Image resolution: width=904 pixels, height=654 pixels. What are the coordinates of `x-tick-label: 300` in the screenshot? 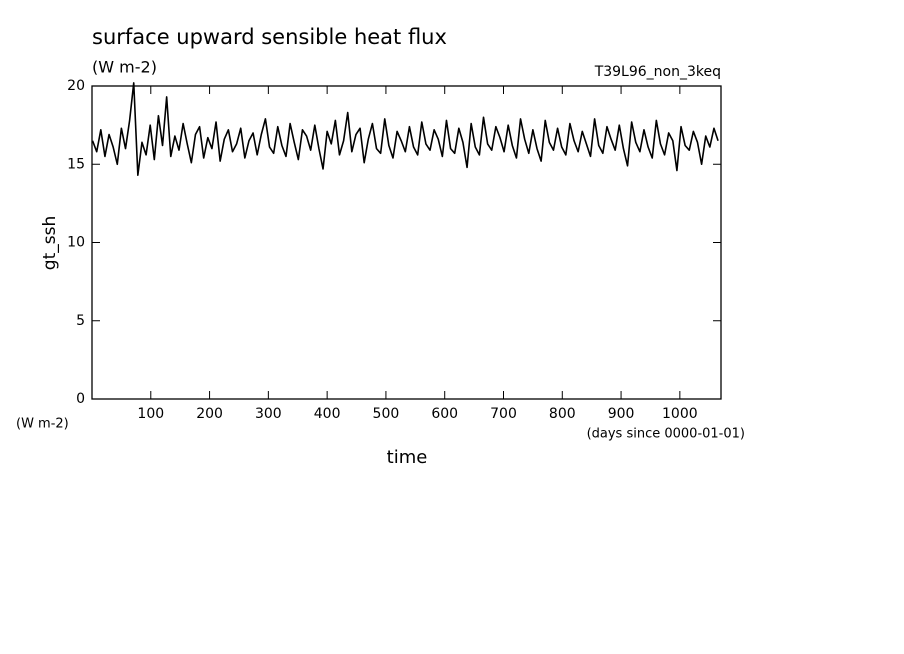 It's located at (268, 414).